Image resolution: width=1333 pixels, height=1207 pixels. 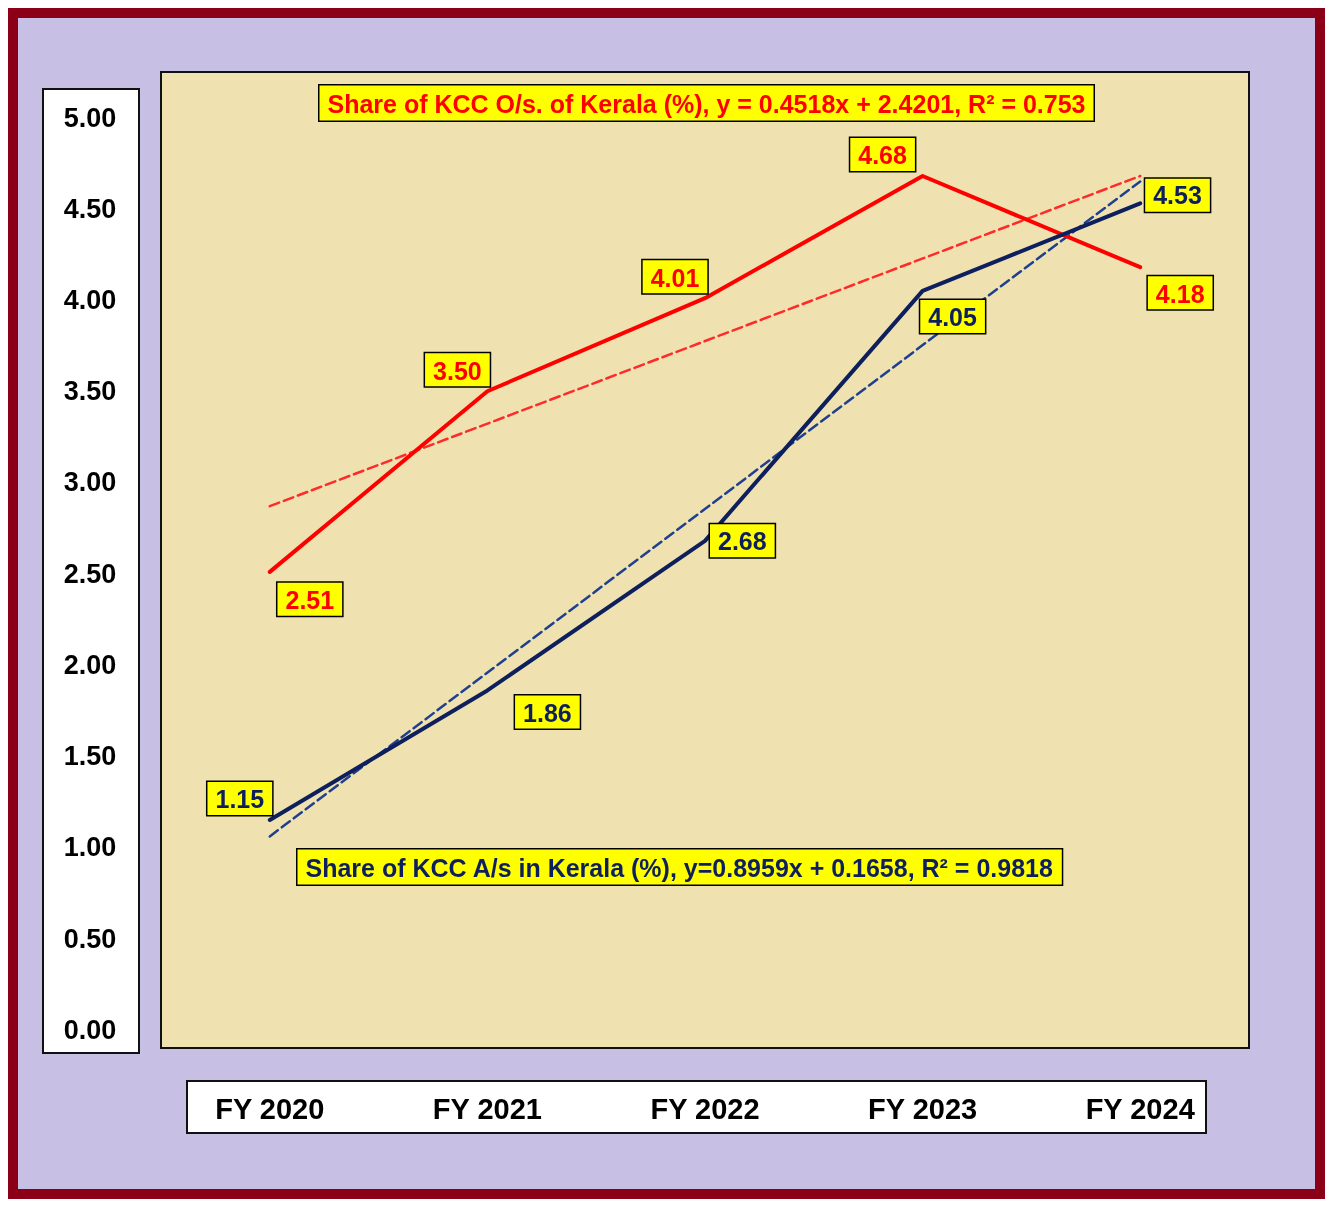 I want to click on data-label: 4.05, so click(x=953, y=317).